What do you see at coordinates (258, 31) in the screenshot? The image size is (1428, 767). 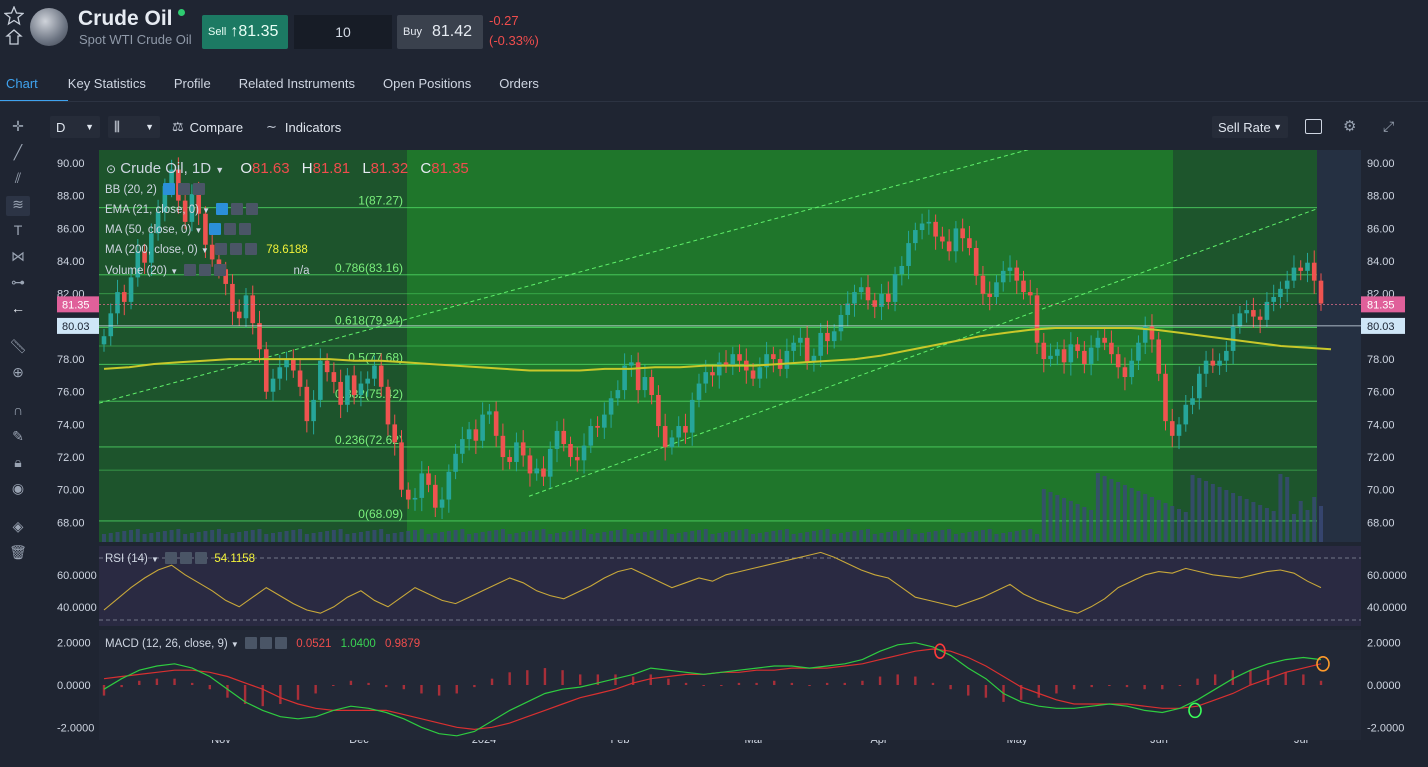 I see `sell-price: 81.35` at bounding box center [258, 31].